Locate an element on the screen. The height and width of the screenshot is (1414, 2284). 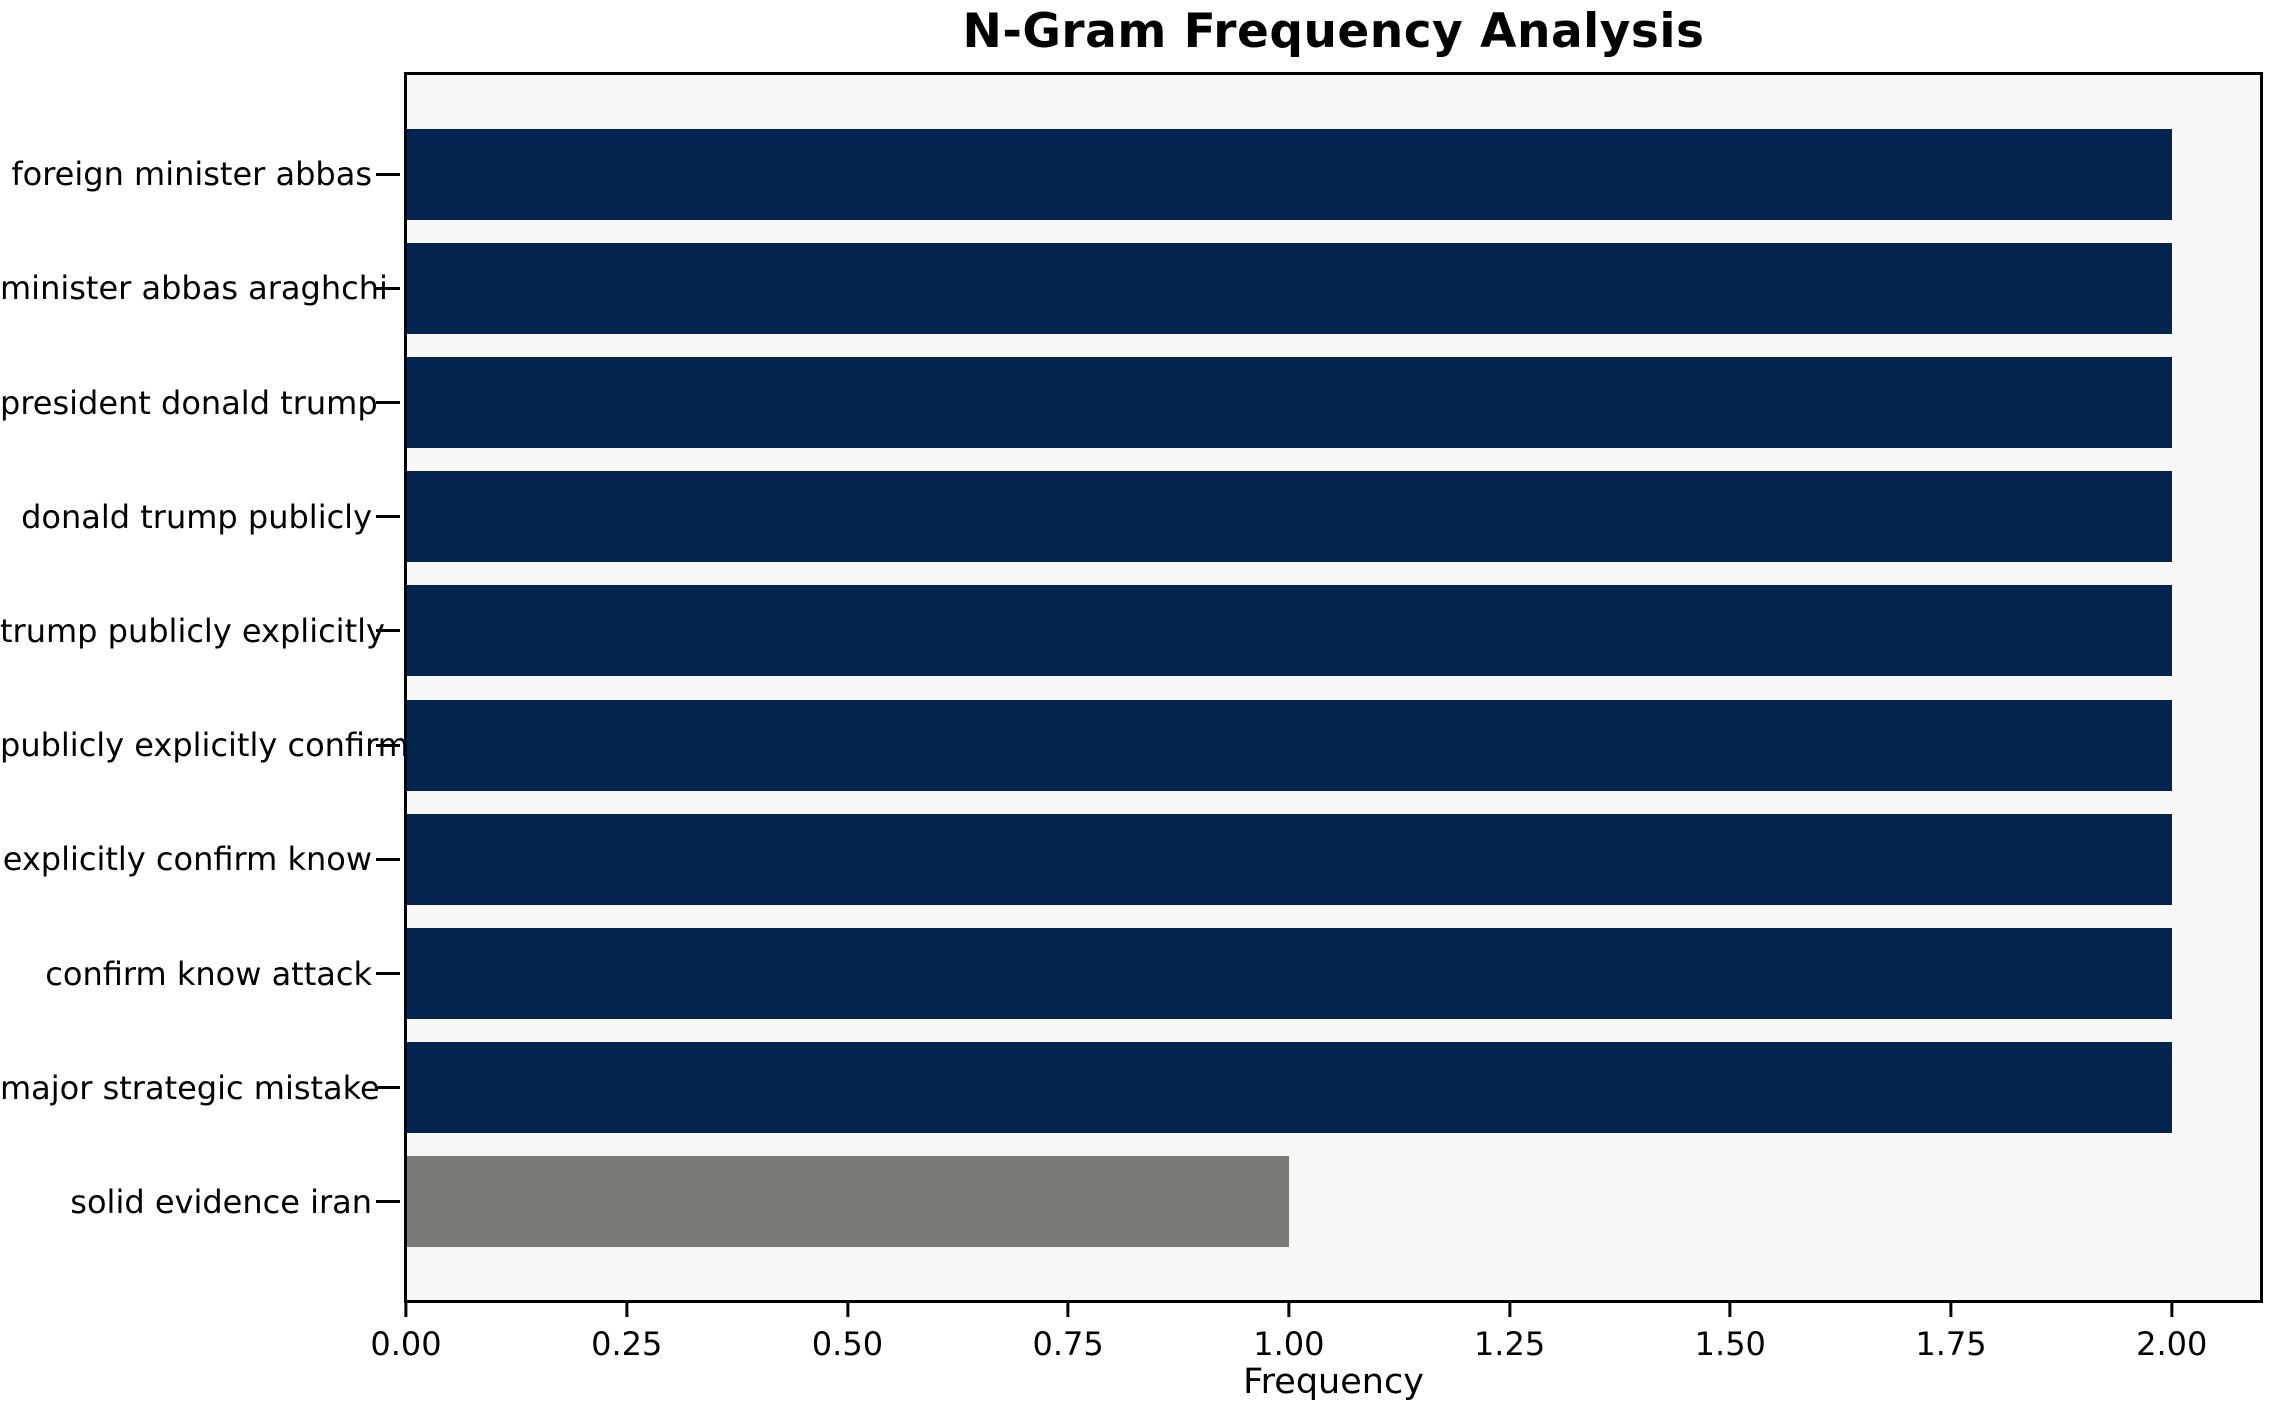
y-tick-label: minister abbas araghchi is located at coordinates (194, 288).